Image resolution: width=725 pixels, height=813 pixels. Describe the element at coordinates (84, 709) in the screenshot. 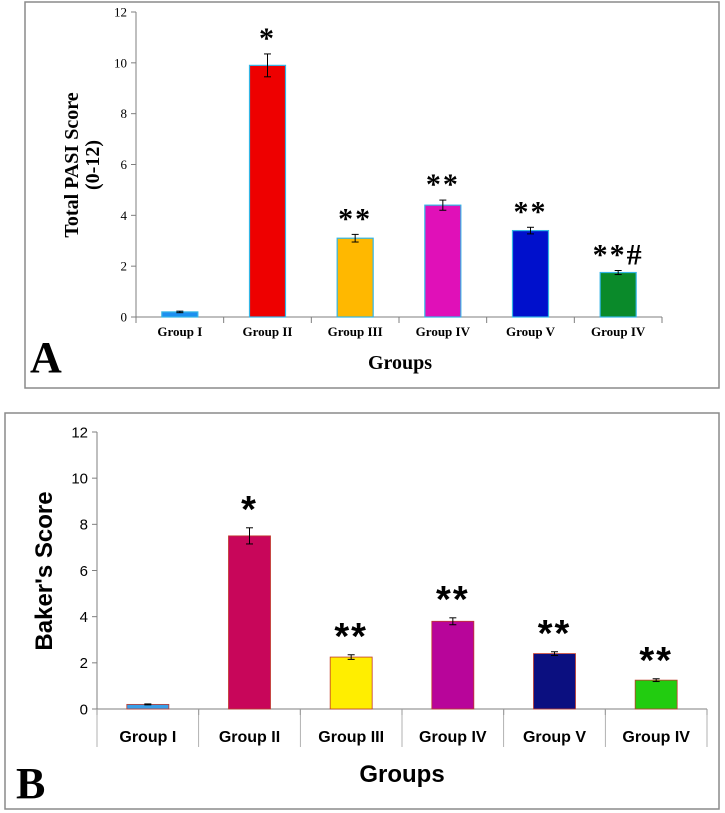

I see `panel-b-y-tick-label: 0` at that location.